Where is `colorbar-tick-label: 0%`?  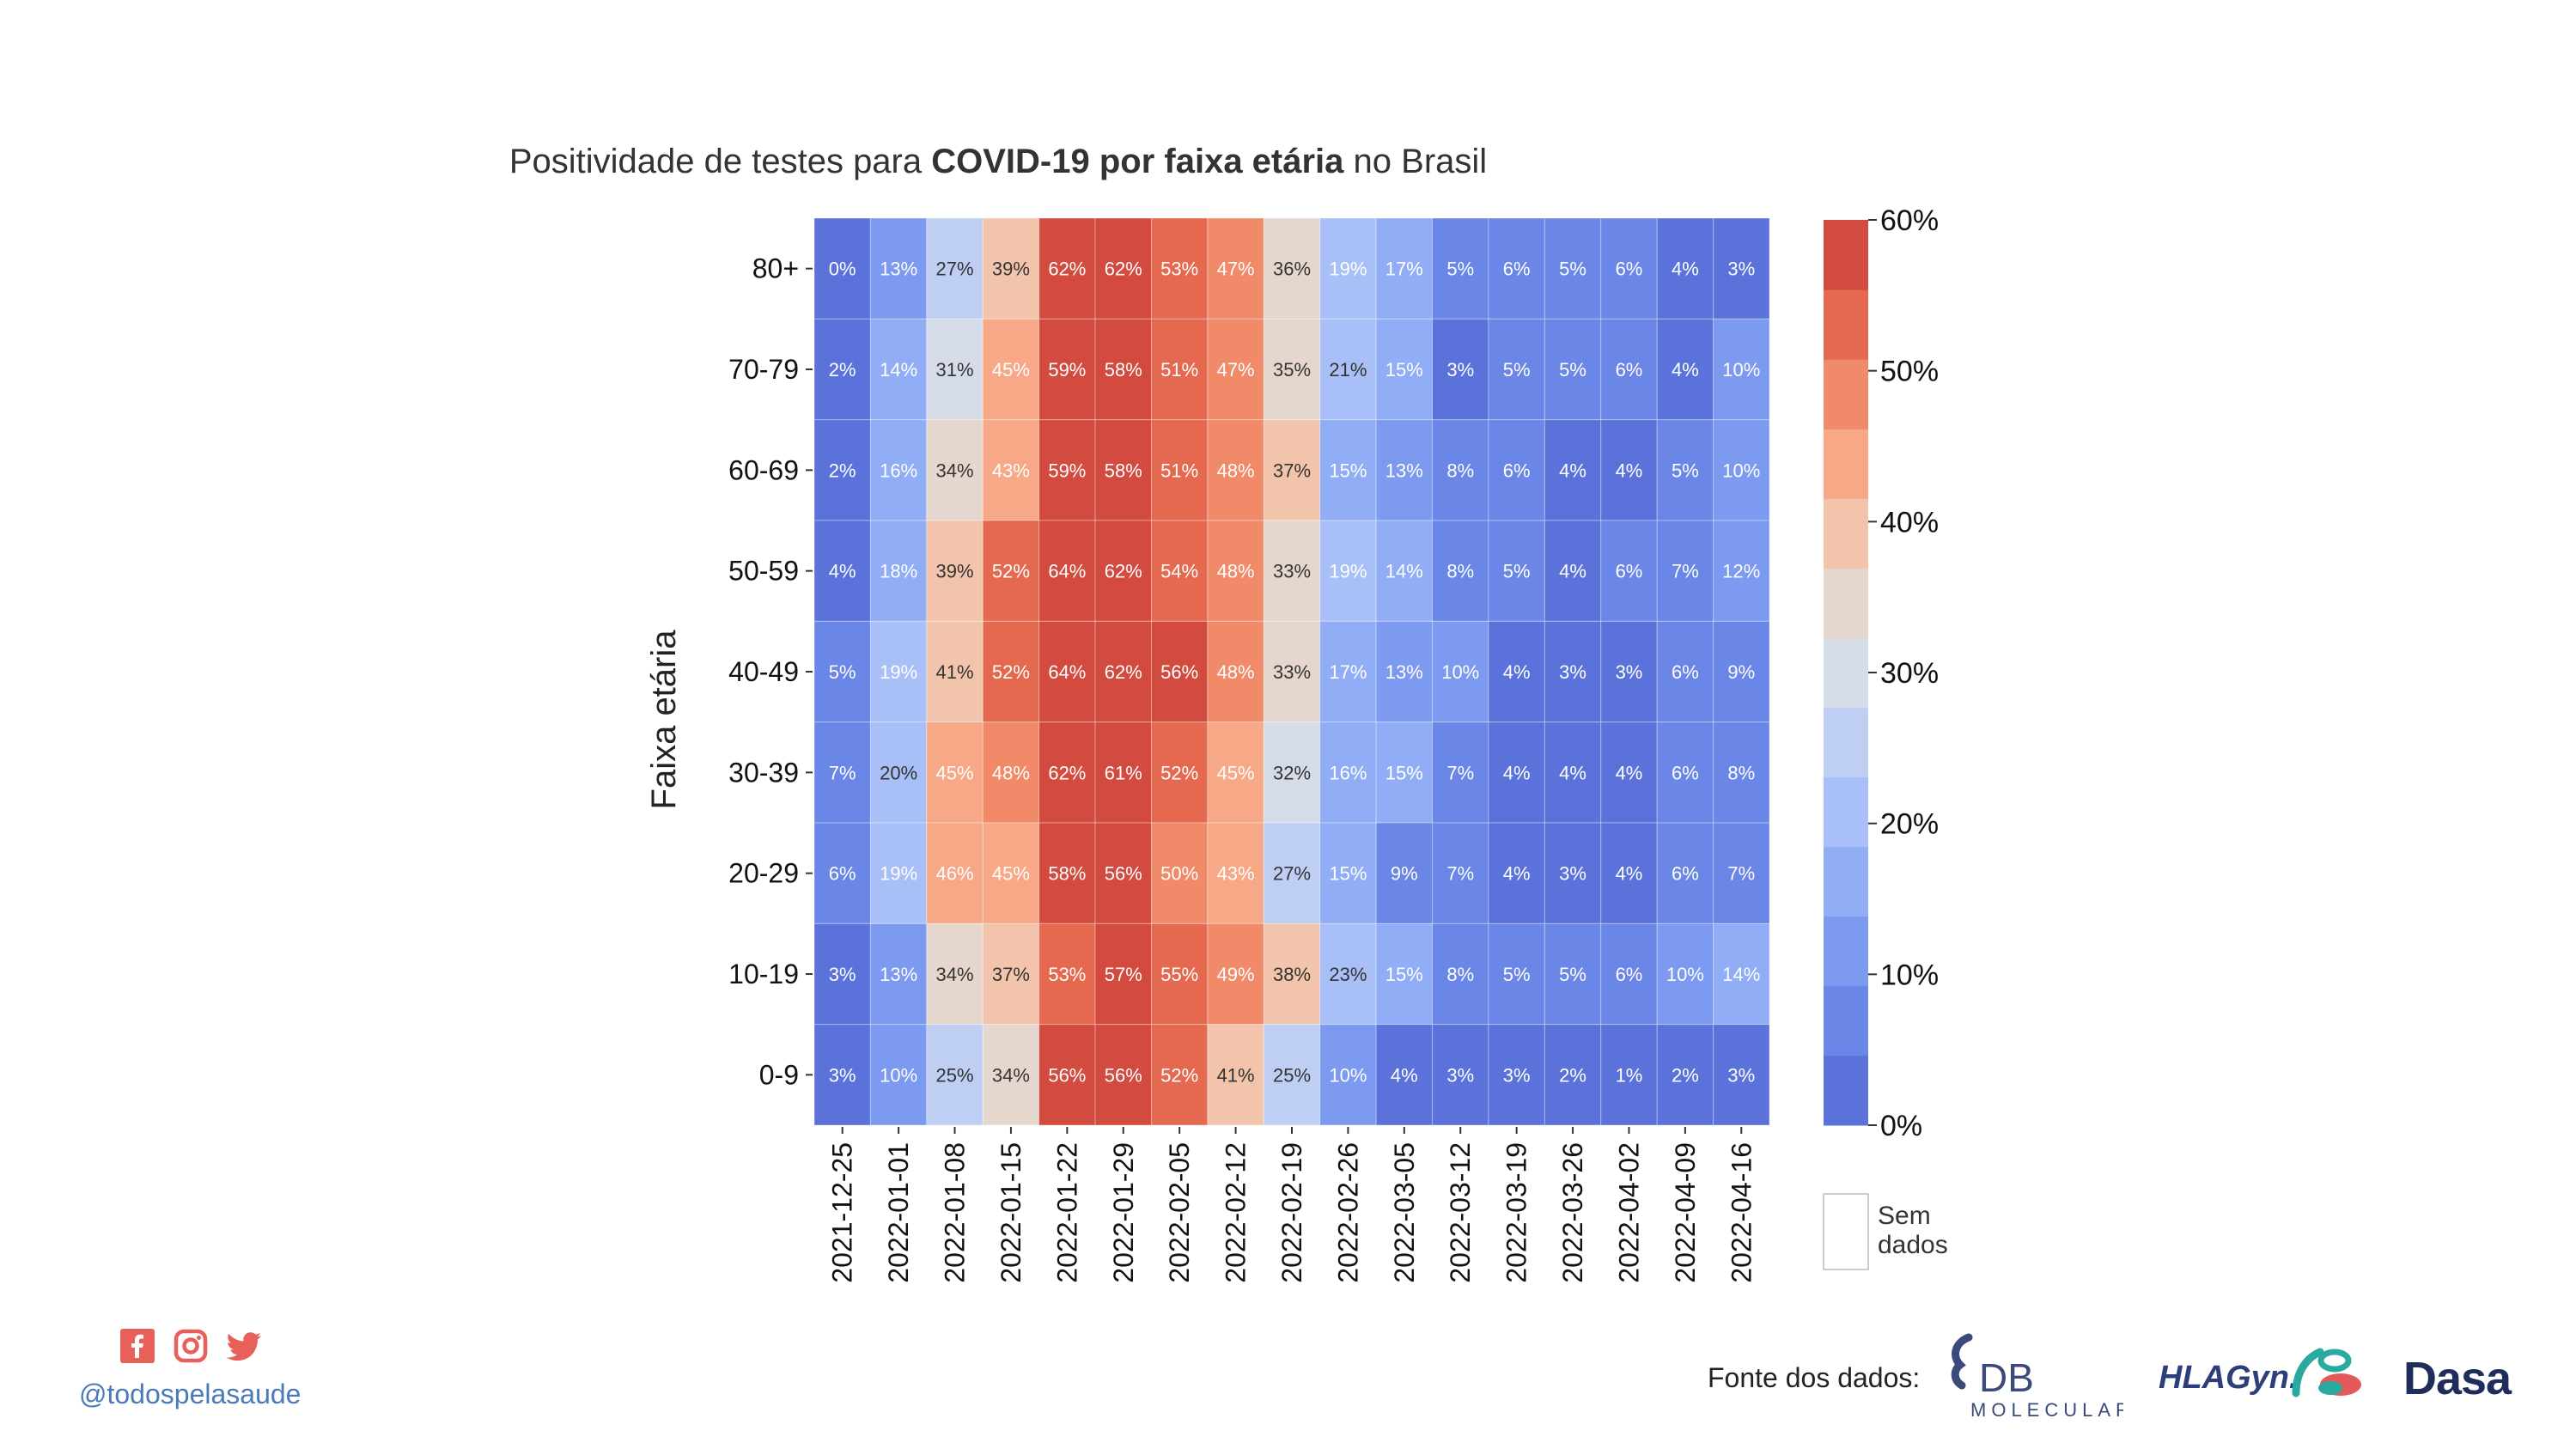
colorbar-tick-label: 0% is located at coordinates (1901, 1126).